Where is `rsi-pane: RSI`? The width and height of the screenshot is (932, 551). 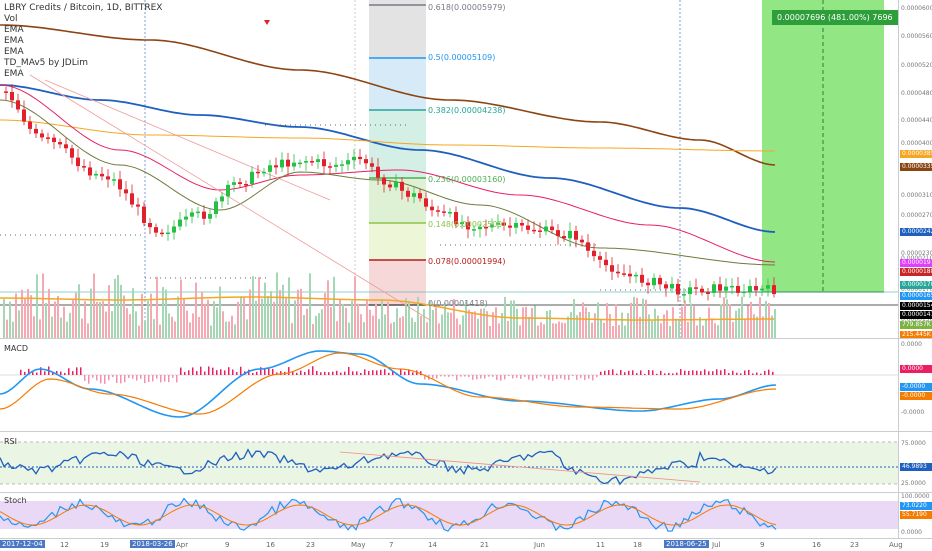
rsi-pane: RSI is located at coordinates (449, 462).